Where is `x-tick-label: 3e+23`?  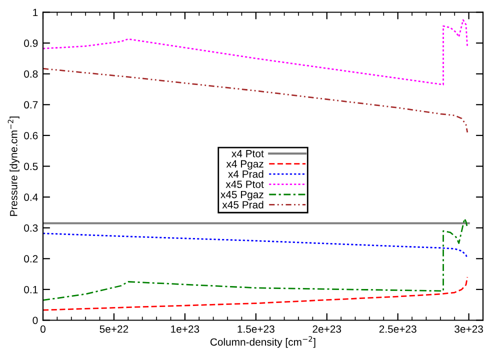
x-tick-label: 3e+23 is located at coordinates (468, 329).